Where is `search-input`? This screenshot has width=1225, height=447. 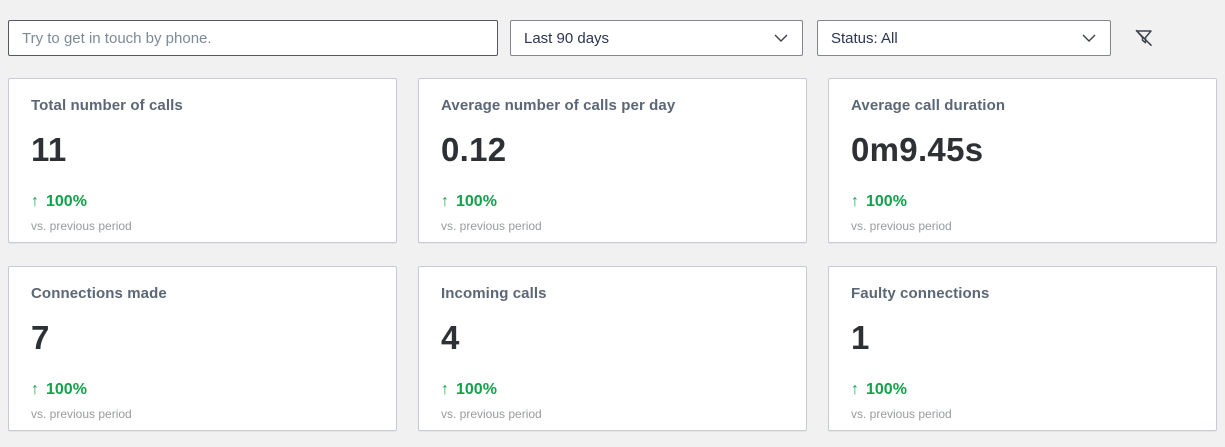 search-input is located at coordinates (253, 38).